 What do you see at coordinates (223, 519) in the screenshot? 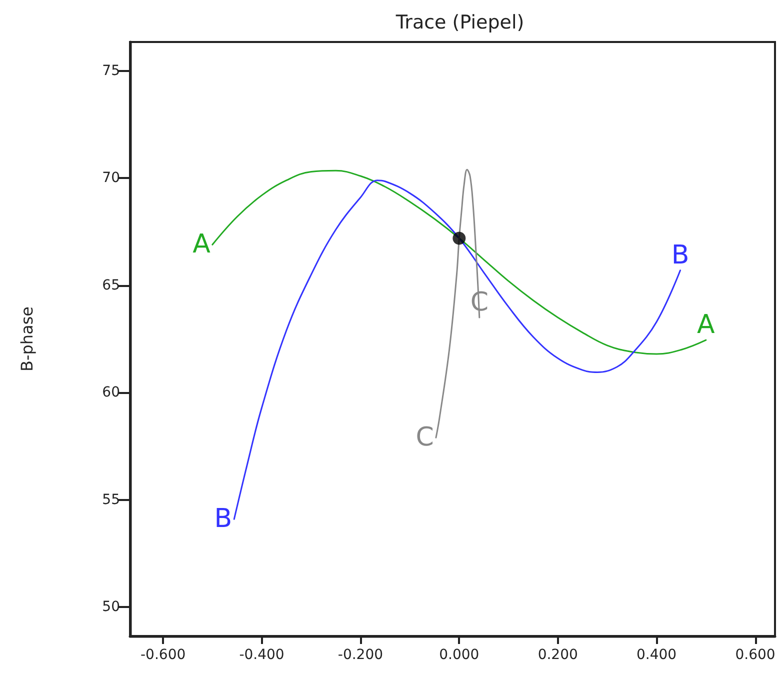
I see `series-label: B` at bounding box center [223, 519].